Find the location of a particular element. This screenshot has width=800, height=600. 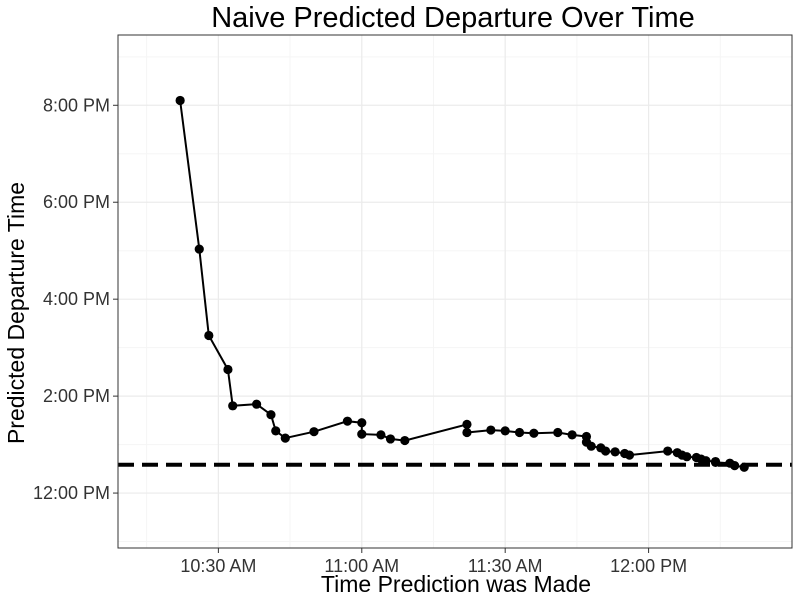

y-tick-label: 4:00 PM is located at coordinates (76, 299).